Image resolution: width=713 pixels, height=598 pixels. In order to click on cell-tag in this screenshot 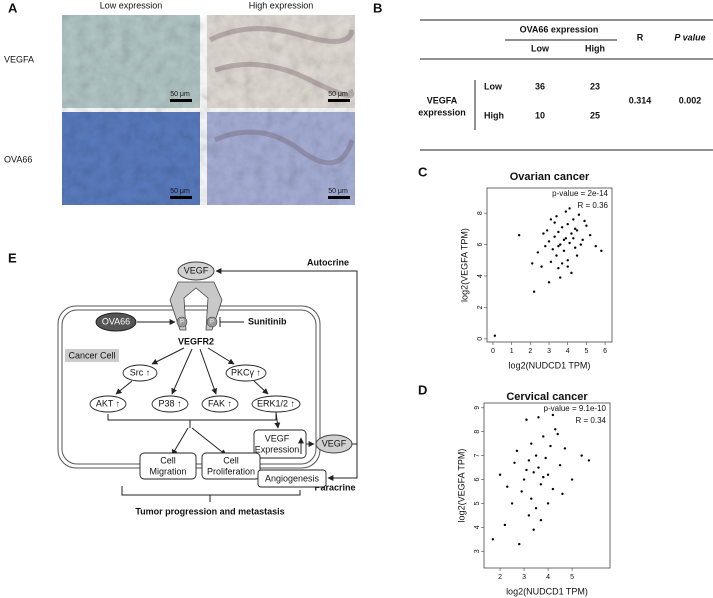, I will do `click(92, 355)`.